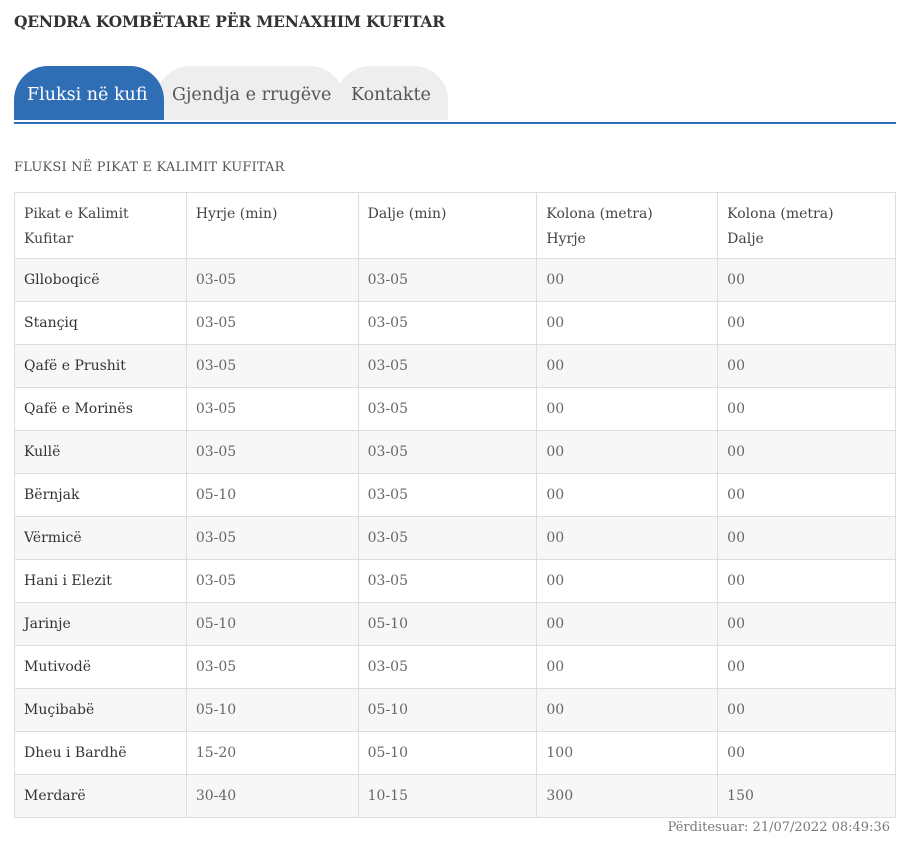 Image resolution: width=900 pixels, height=848 pixels. I want to click on column-header-line: Hyrje (min), so click(236, 214).